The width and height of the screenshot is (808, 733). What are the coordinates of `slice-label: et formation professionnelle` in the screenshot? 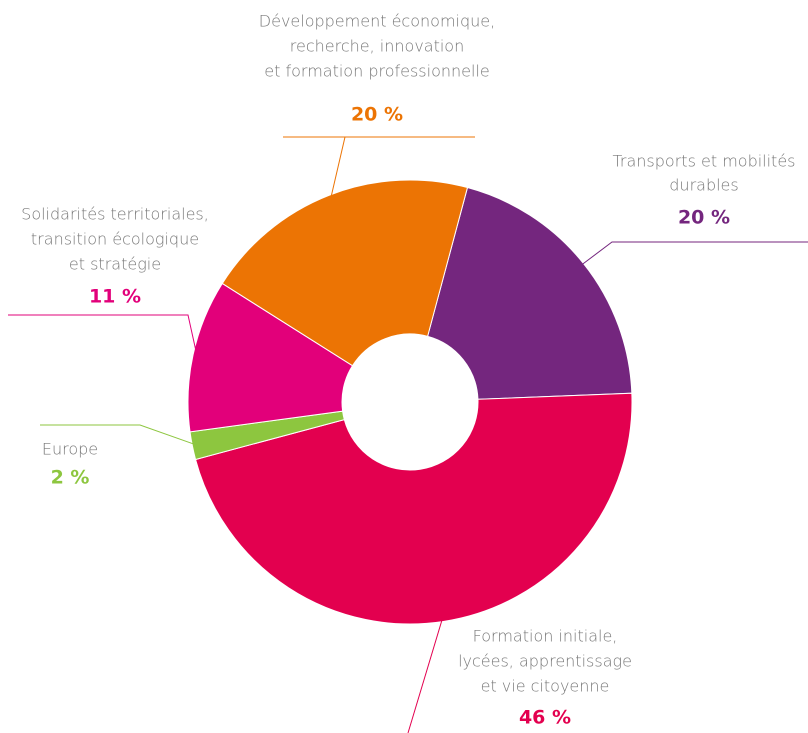 It's located at (376, 71).